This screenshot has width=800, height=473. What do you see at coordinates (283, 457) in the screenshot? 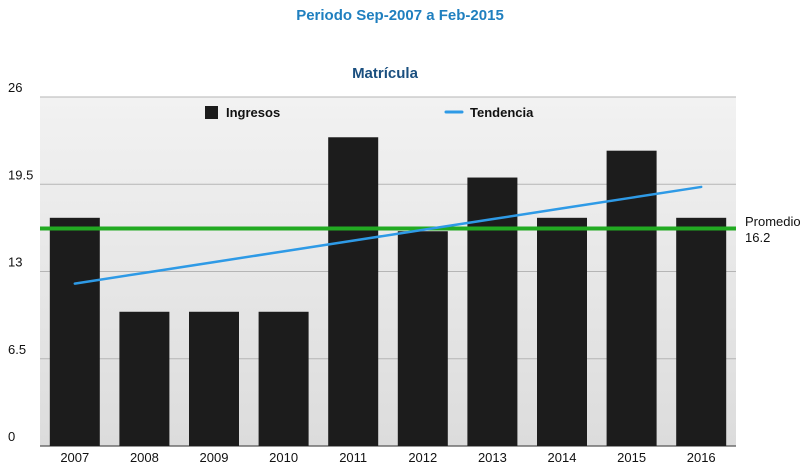
I see `x-tick-label: 2010` at bounding box center [283, 457].